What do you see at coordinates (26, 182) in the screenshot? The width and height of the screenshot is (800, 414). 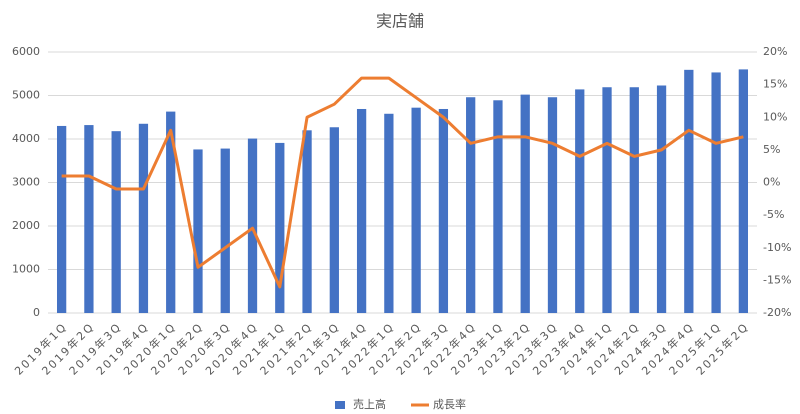 I see `y-tick-label: 3000` at bounding box center [26, 182].